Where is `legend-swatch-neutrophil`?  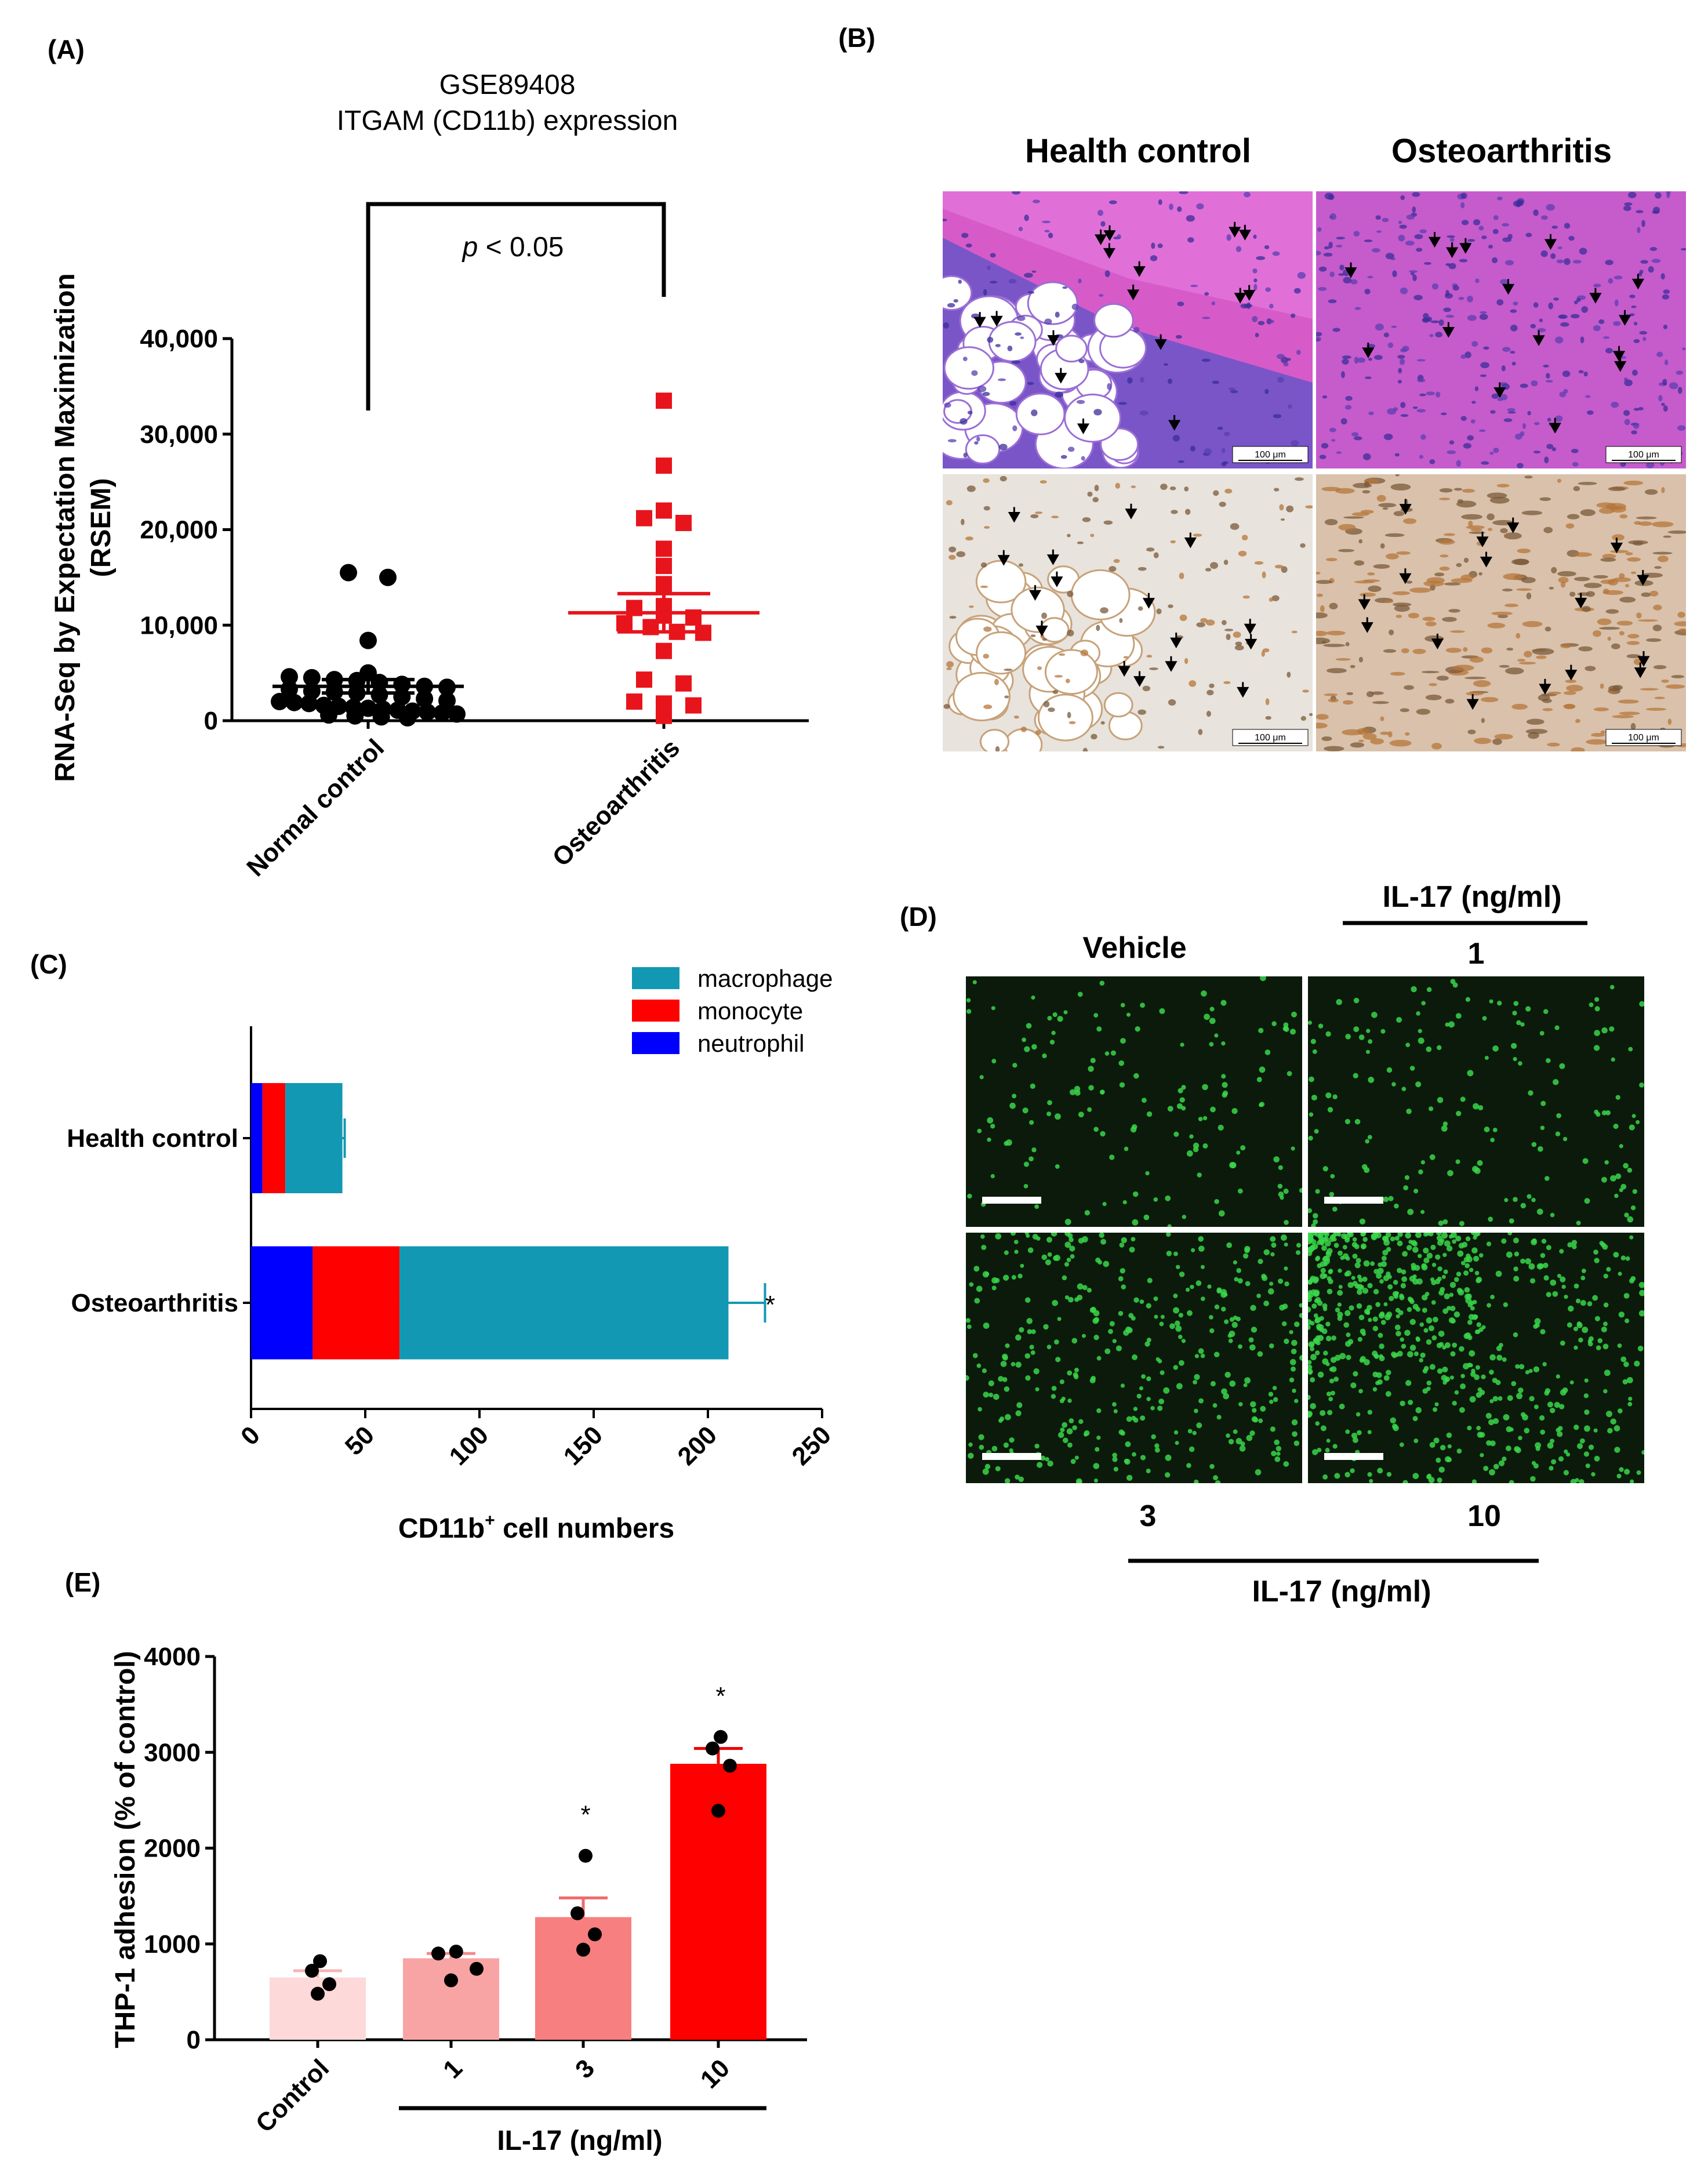 legend-swatch-neutrophil is located at coordinates (655, 1043).